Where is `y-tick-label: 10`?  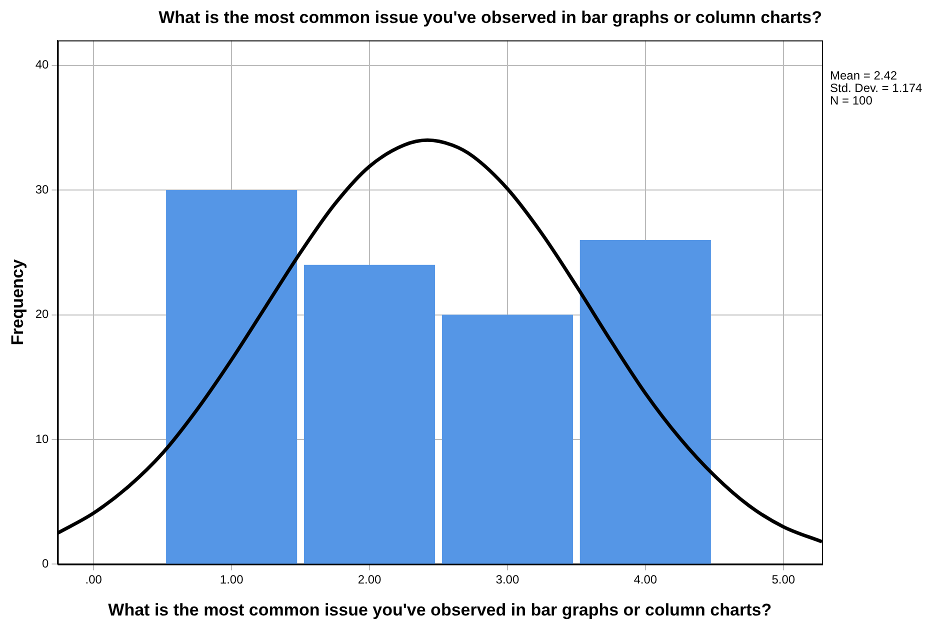 y-tick-label: 10 is located at coordinates (42, 439).